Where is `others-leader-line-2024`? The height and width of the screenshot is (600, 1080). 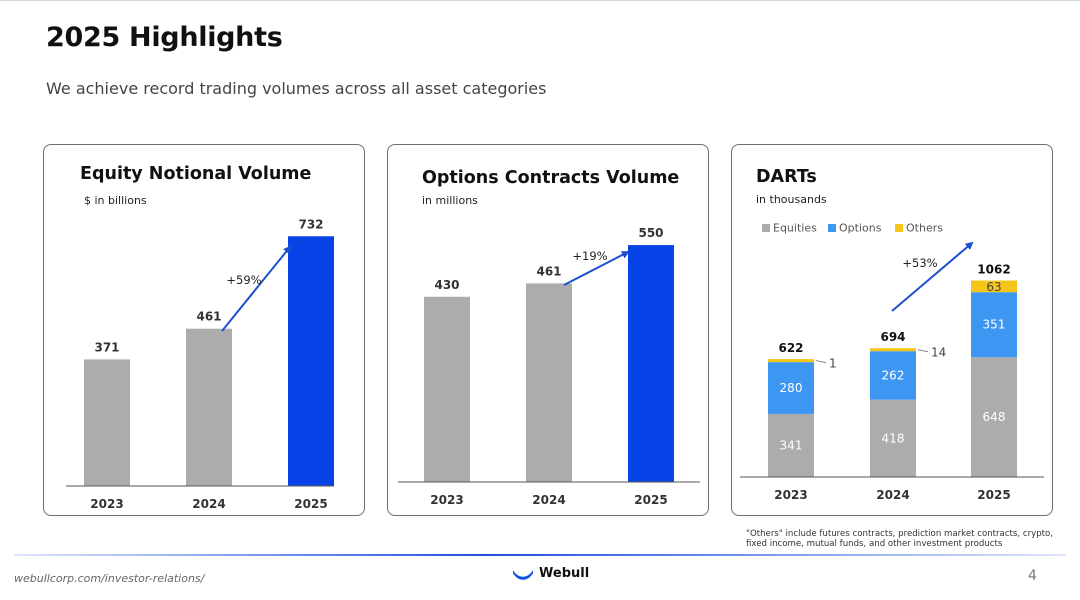
others-leader-line-2024 is located at coordinates (923, 351).